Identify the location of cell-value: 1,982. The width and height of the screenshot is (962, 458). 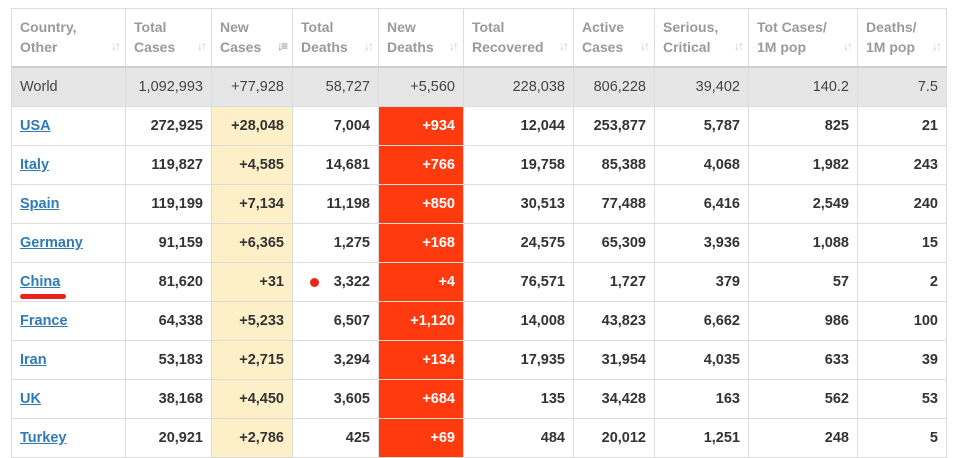
(830, 165).